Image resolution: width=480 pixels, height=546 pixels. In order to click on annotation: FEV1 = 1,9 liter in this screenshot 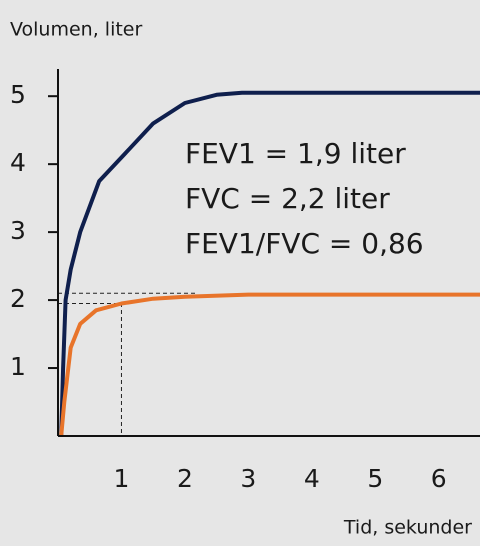, I will do `click(295, 153)`.